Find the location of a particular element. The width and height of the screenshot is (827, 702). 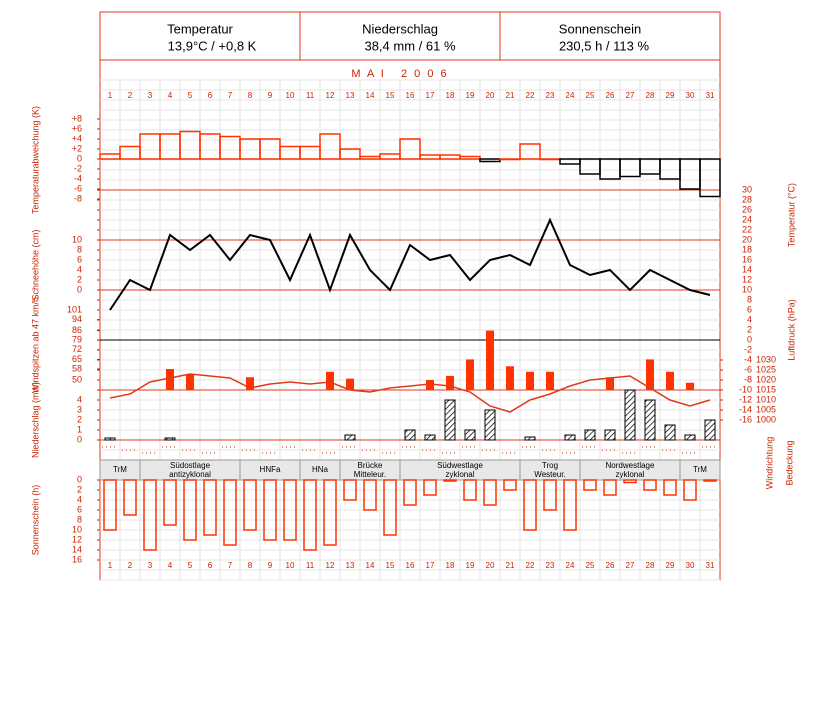

day-label: 11 is located at coordinates (310, 565).